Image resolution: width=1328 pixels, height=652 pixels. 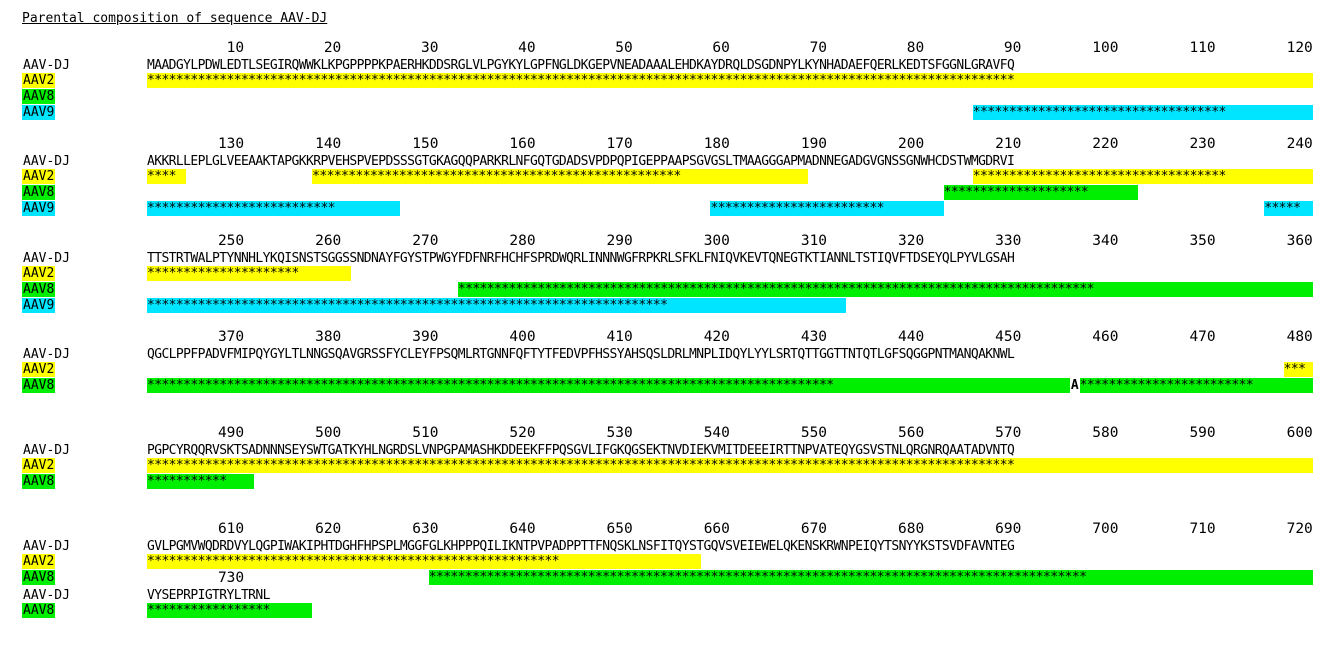 What do you see at coordinates (664, 596) in the screenshot?
I see `query-row: AAV-DJ VYSEPRPIGTRYLTRNL` at bounding box center [664, 596].